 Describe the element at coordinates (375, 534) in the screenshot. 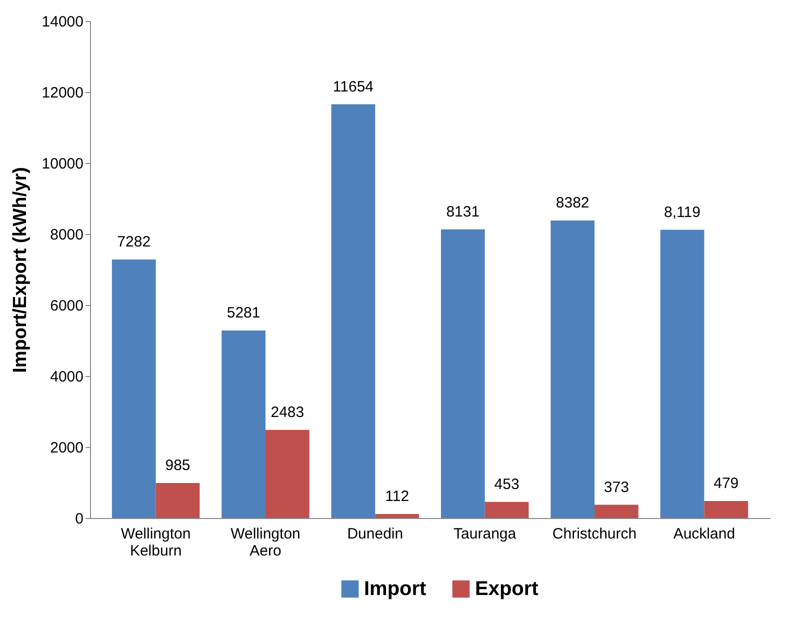

I see `x-tick-label: Dunedin` at that location.